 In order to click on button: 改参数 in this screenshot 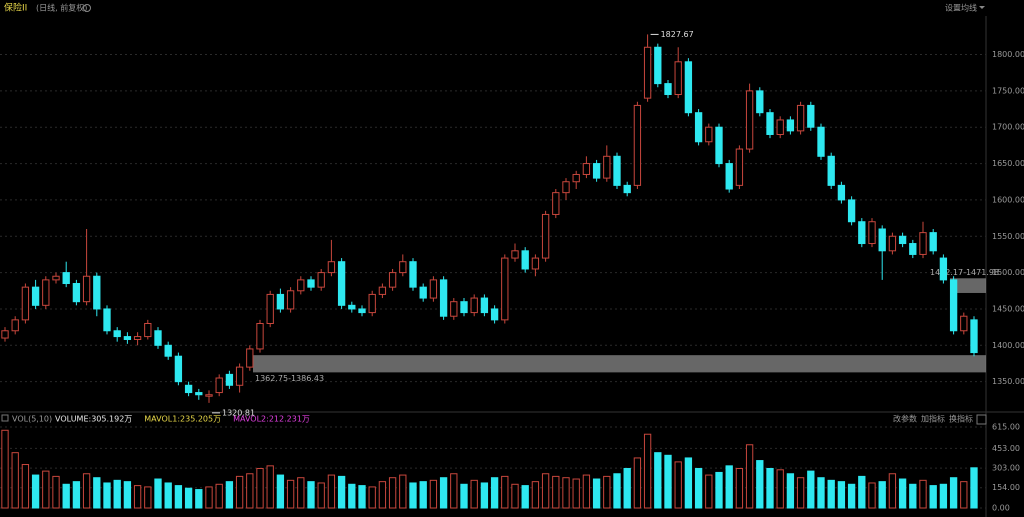, I will do `click(905, 419)`.